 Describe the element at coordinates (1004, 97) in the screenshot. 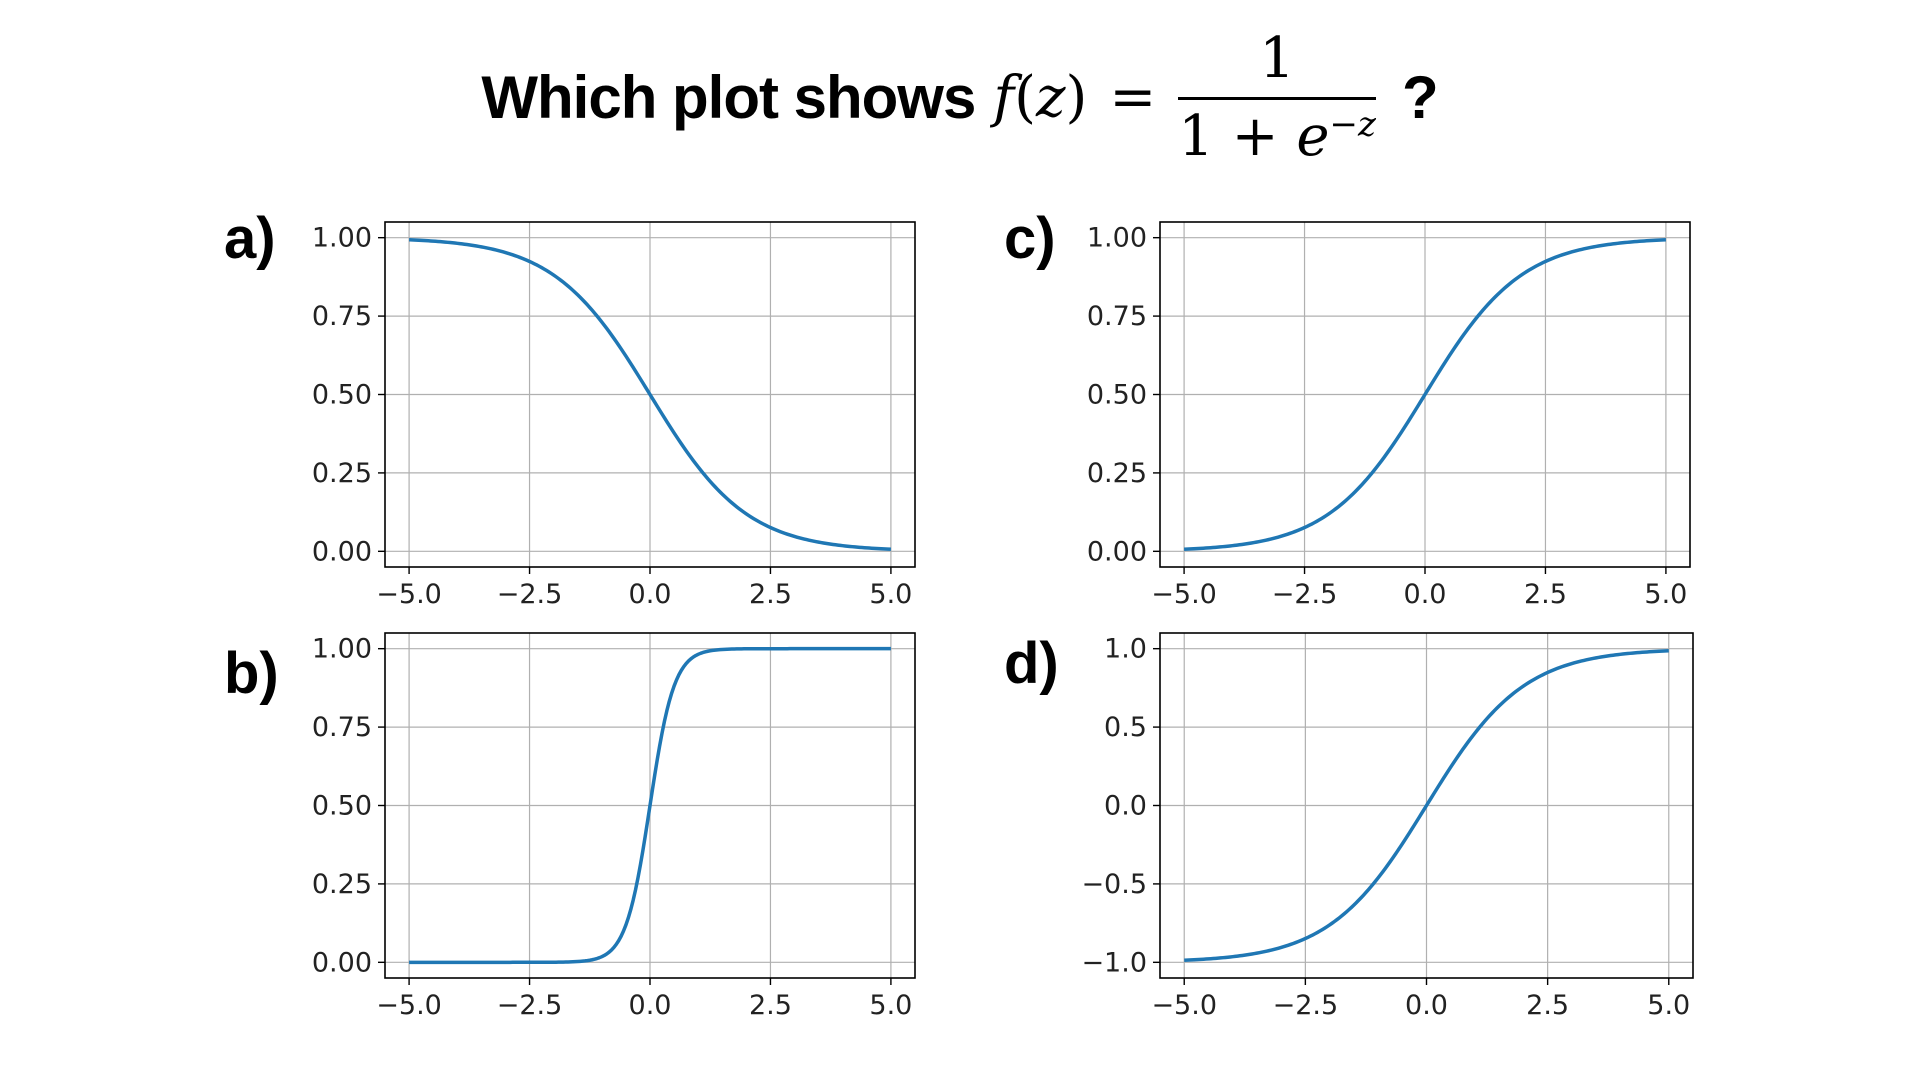

I see `formula-function-name: f` at that location.